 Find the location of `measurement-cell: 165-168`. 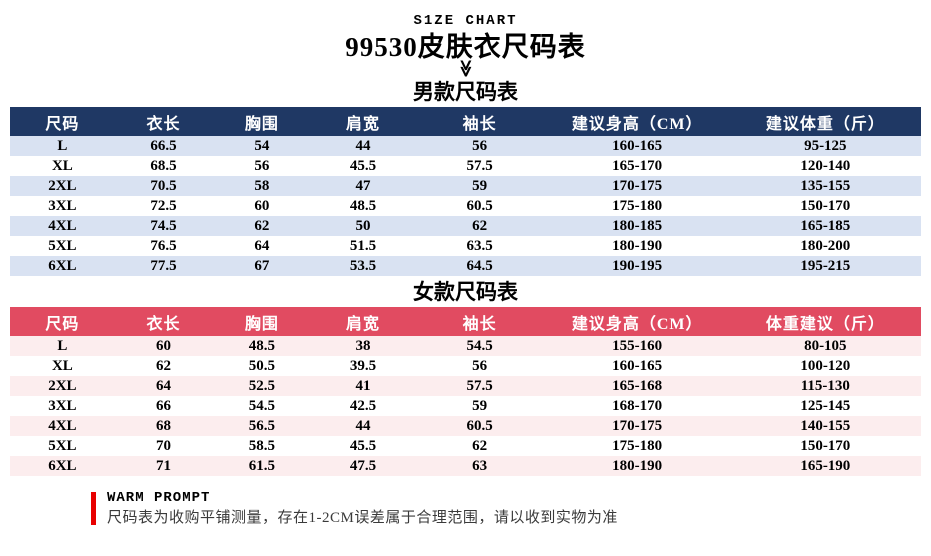

measurement-cell: 165-168 is located at coordinates (637, 386).